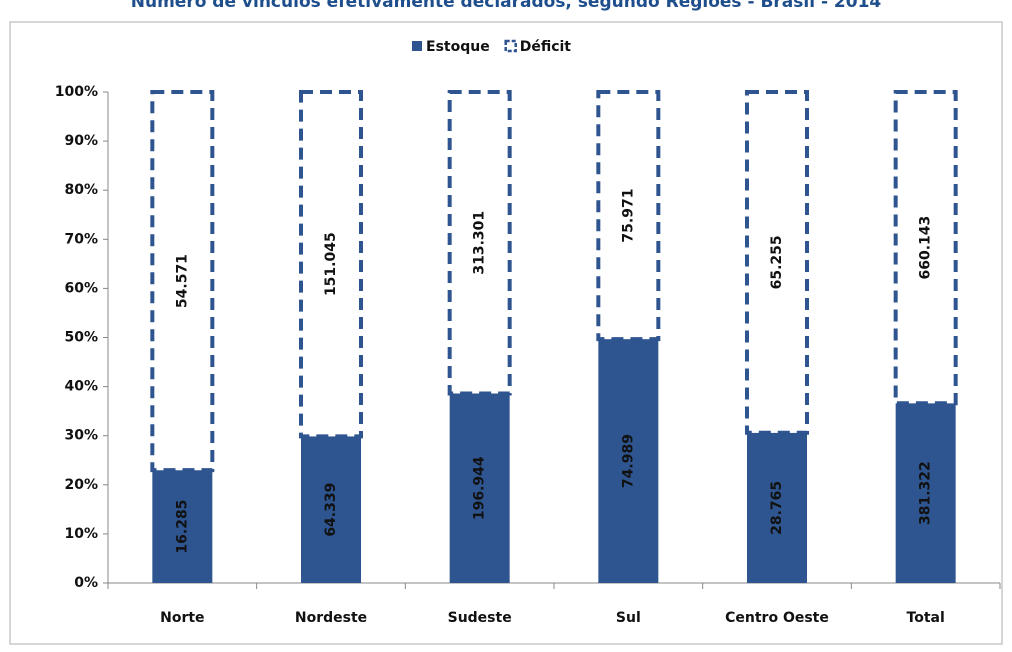  I want to click on data-label: 196.944, so click(480, 488).